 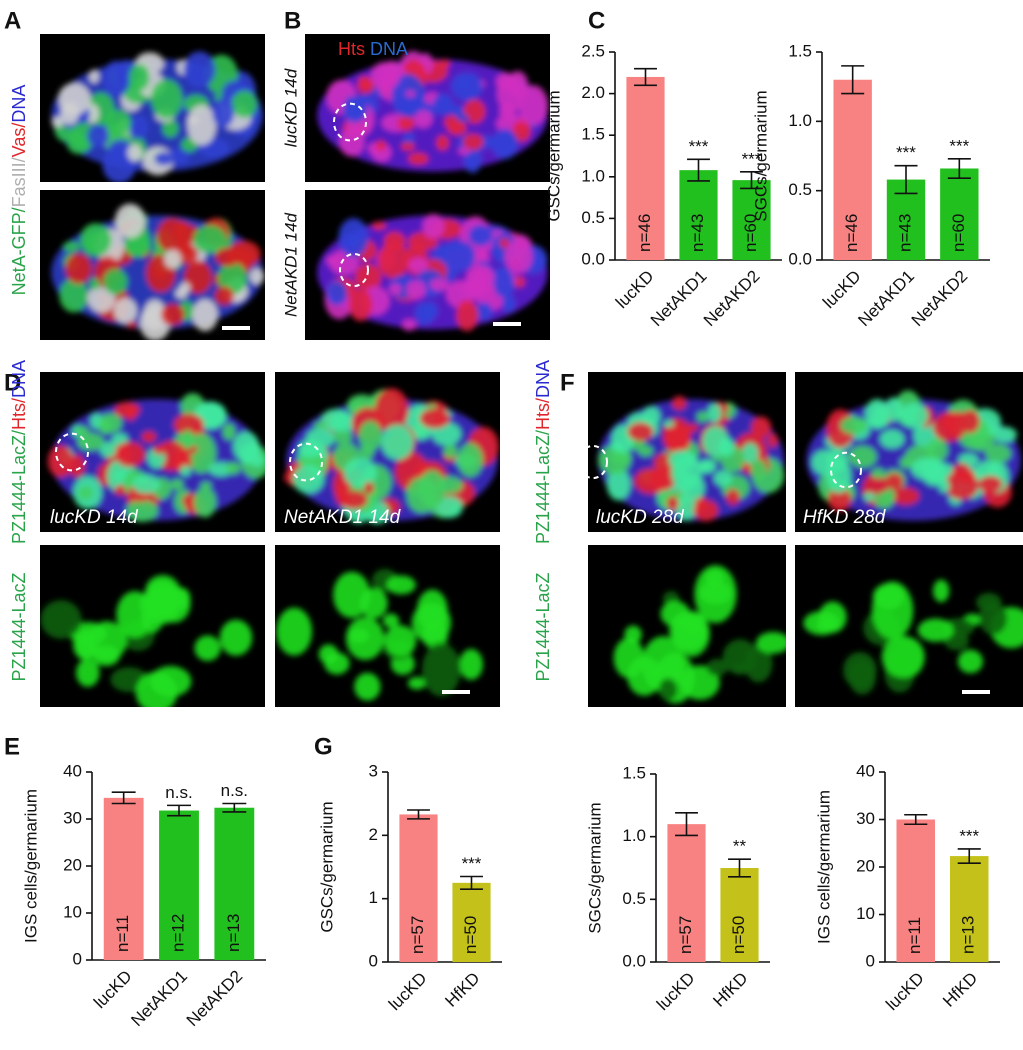 I want to click on n-label: n=46, so click(x=851, y=233).